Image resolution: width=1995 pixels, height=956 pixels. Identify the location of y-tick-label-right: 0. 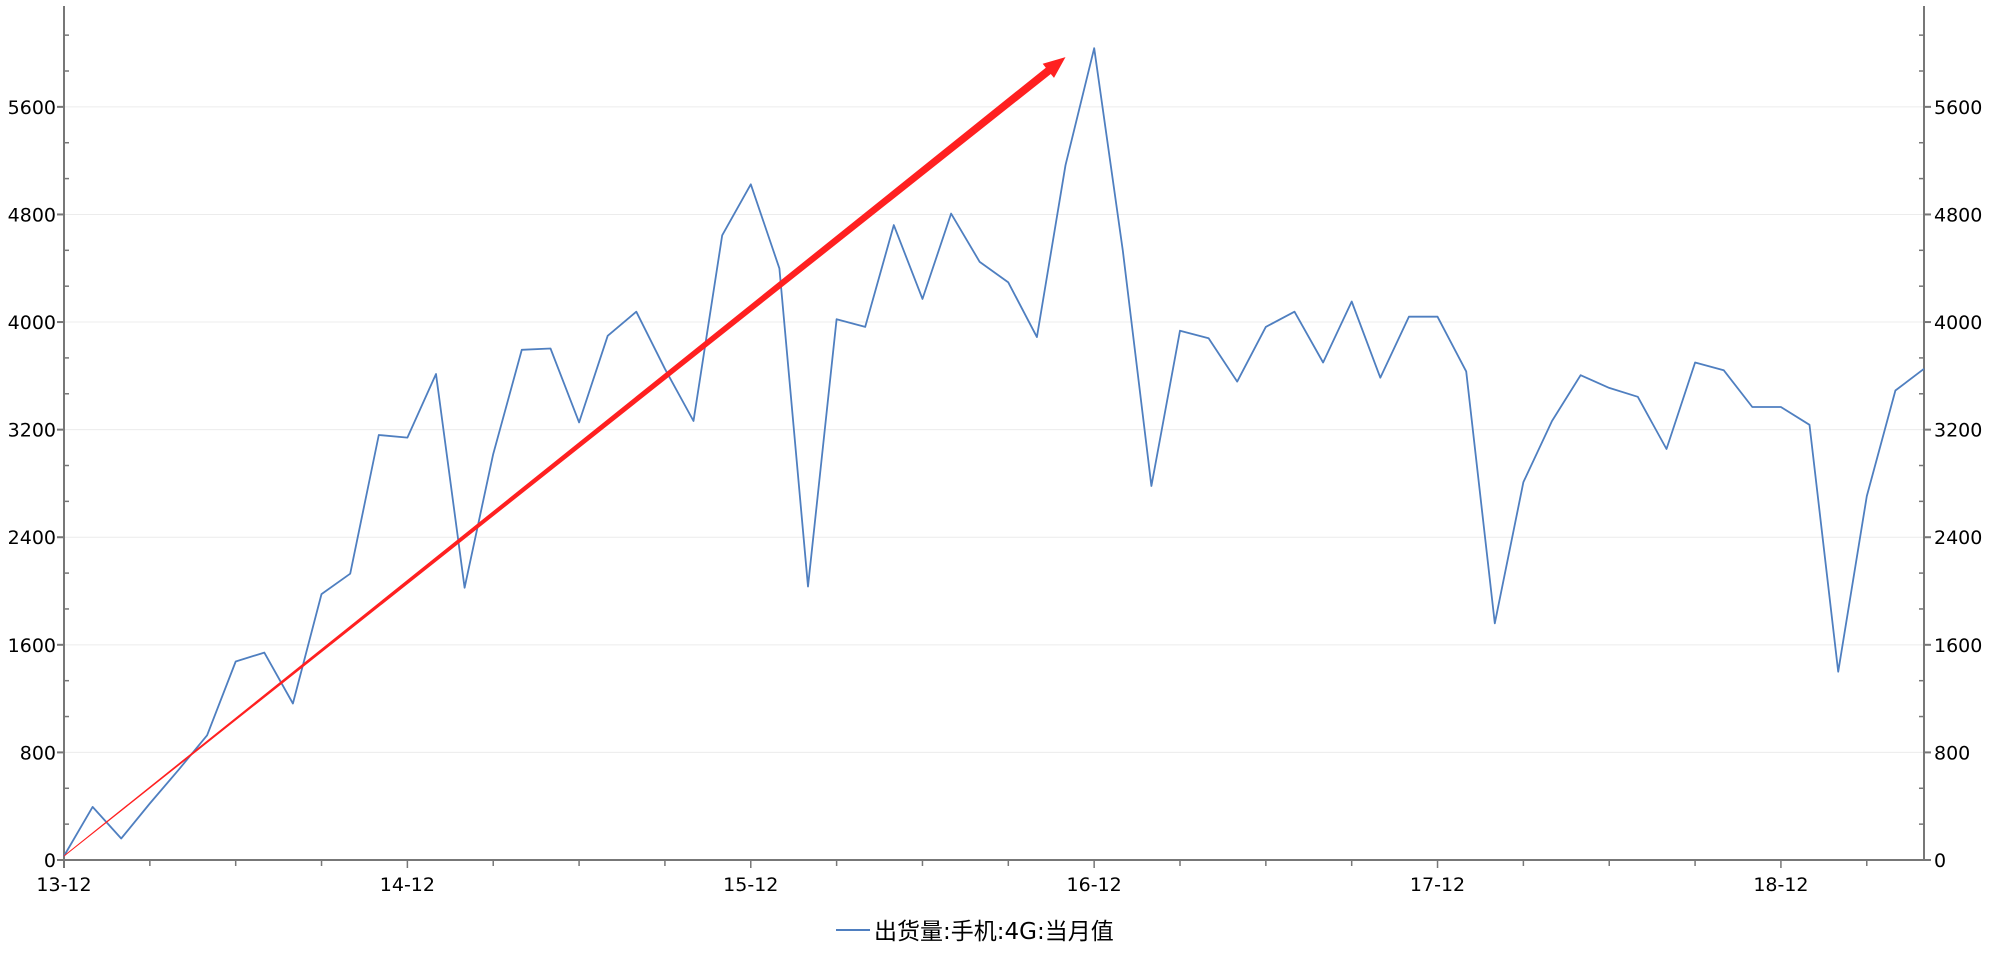
(1940, 861).